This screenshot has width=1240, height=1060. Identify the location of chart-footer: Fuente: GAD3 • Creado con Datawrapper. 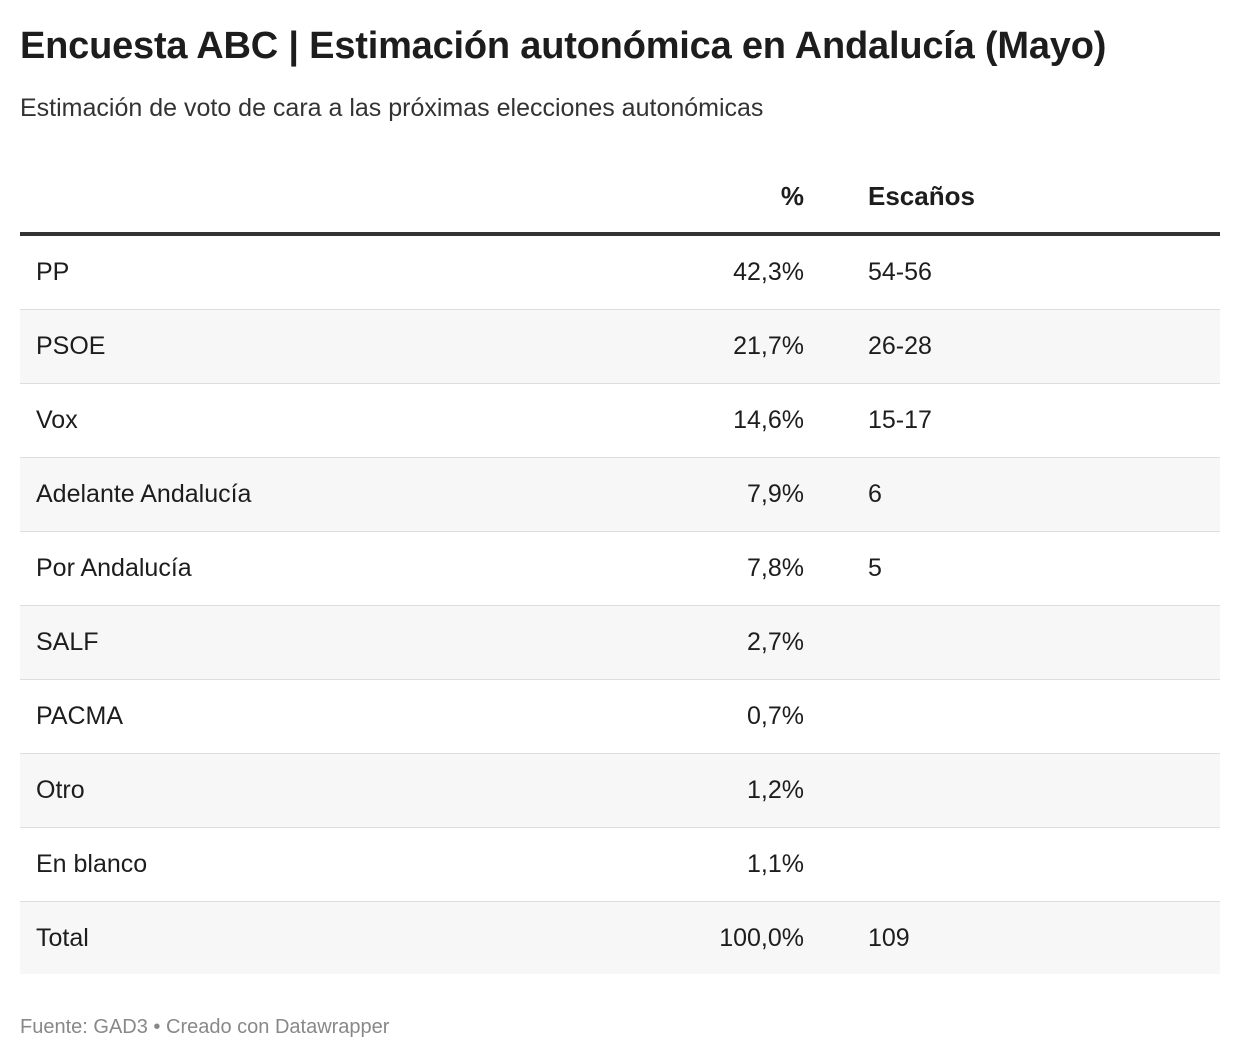
(204, 1027).